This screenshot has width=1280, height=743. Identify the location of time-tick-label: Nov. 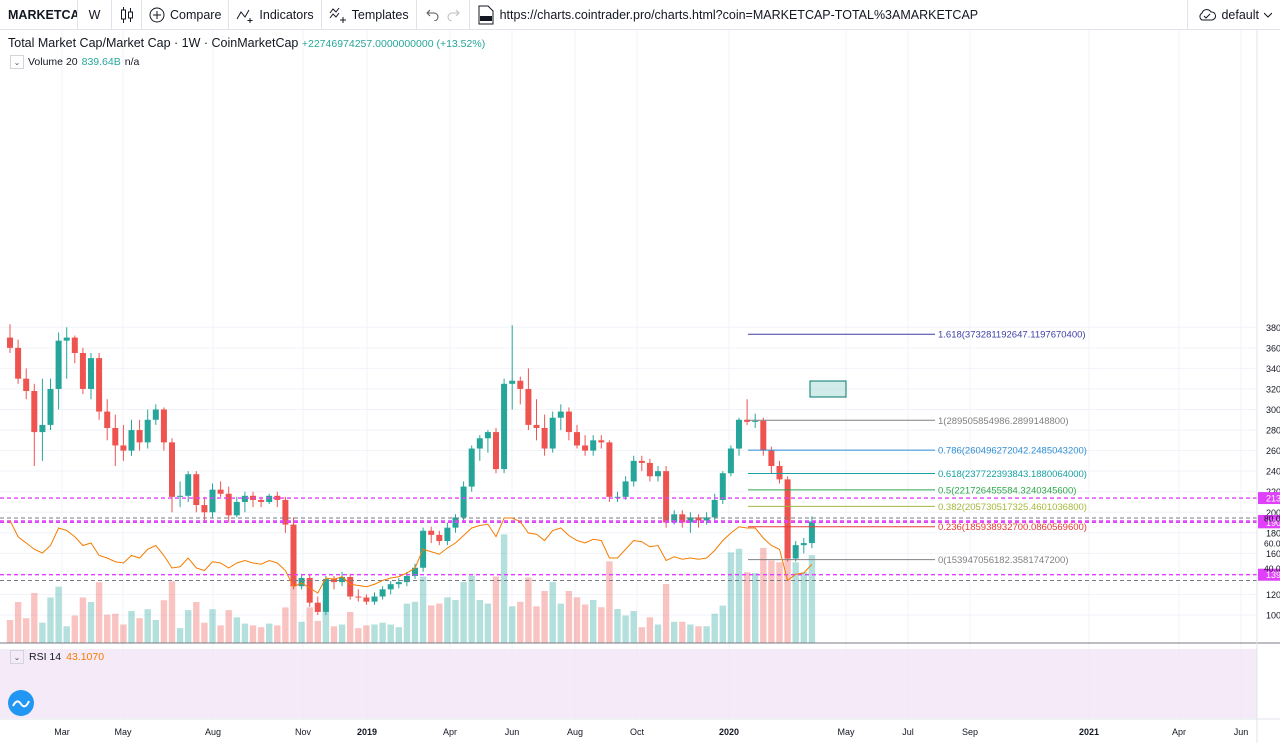
(303, 732).